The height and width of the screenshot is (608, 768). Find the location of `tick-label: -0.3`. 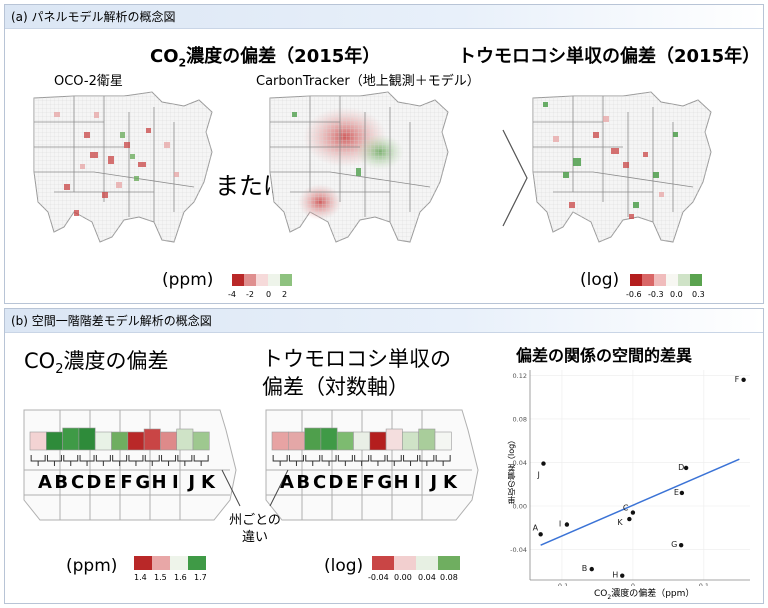

tick-label: -0.3 is located at coordinates (656, 294).